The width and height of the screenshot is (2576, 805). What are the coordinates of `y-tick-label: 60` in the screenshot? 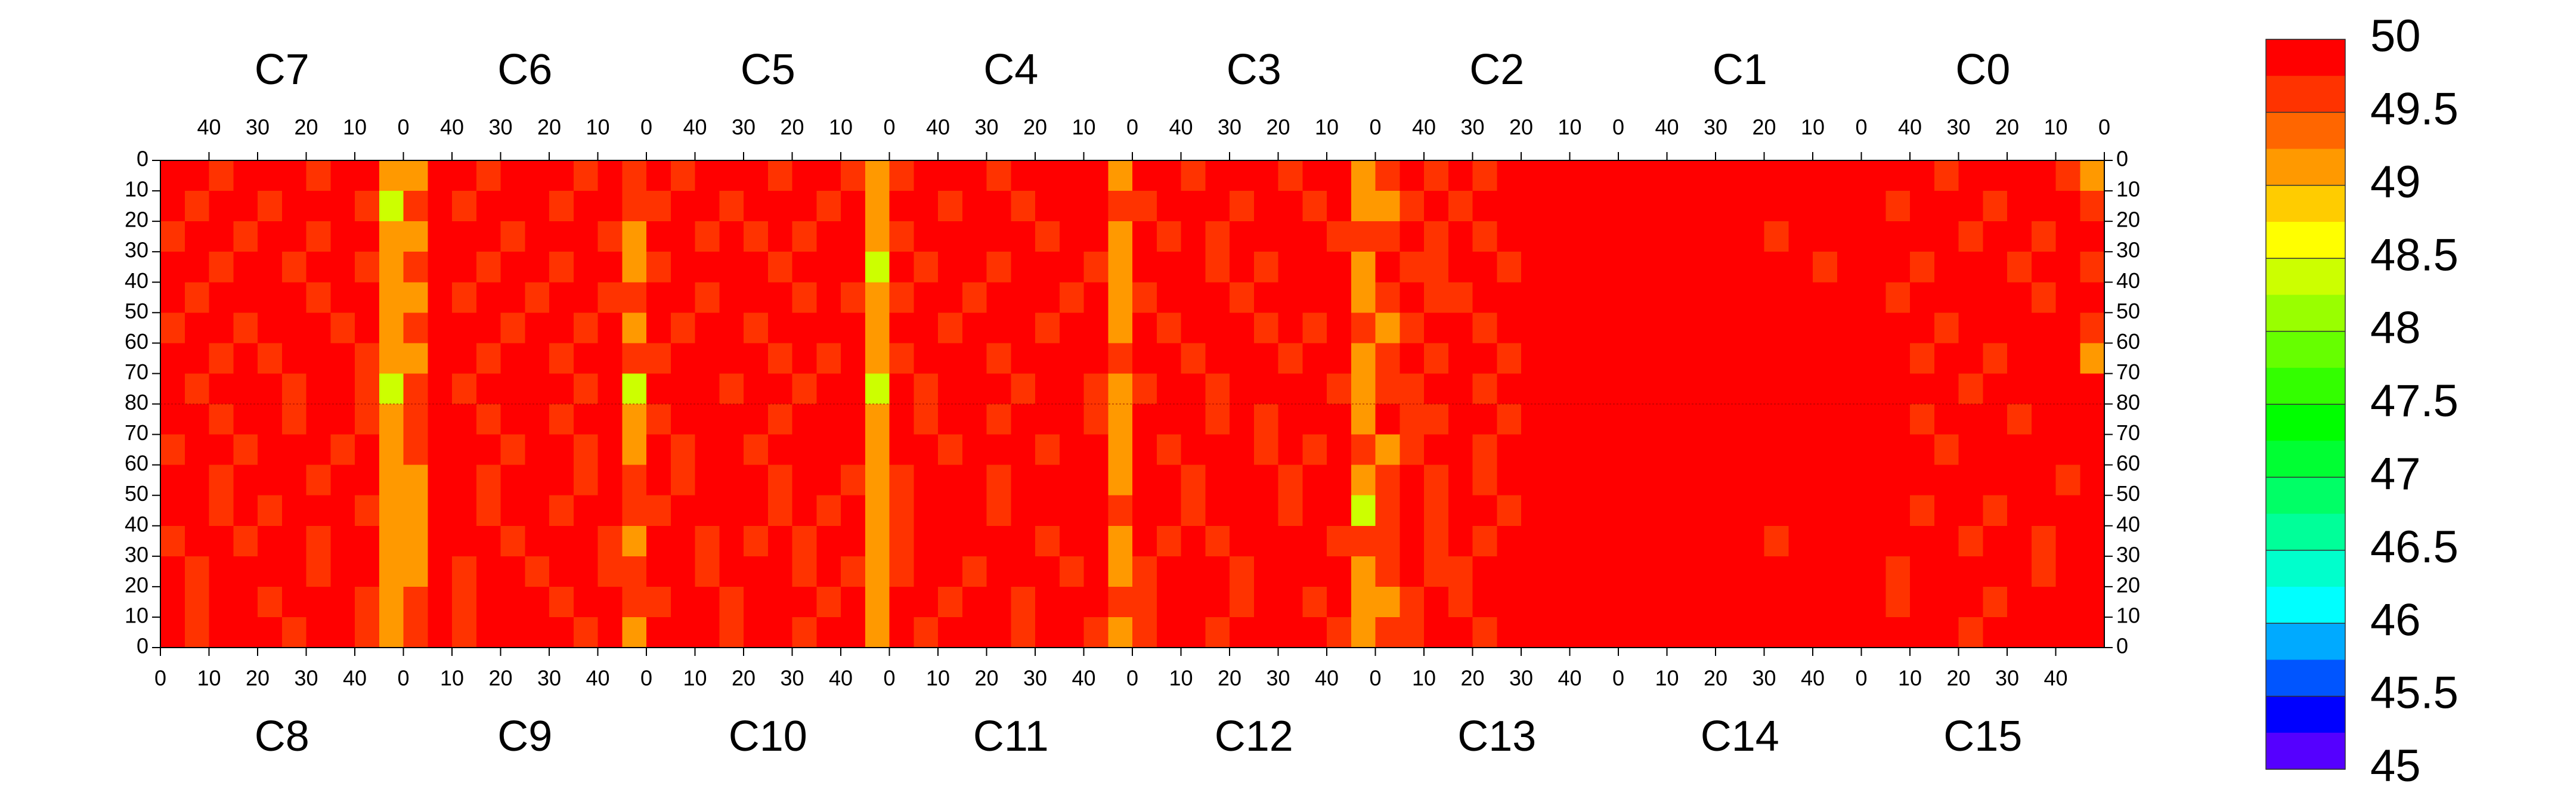 It's located at (2128, 463).